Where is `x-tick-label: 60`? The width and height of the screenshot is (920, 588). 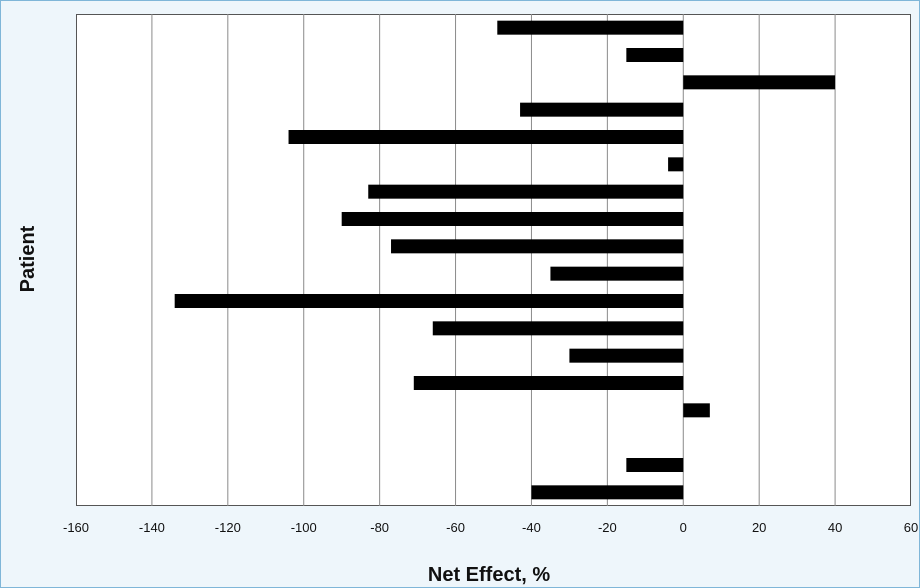
x-tick-label: 60 is located at coordinates (911, 527).